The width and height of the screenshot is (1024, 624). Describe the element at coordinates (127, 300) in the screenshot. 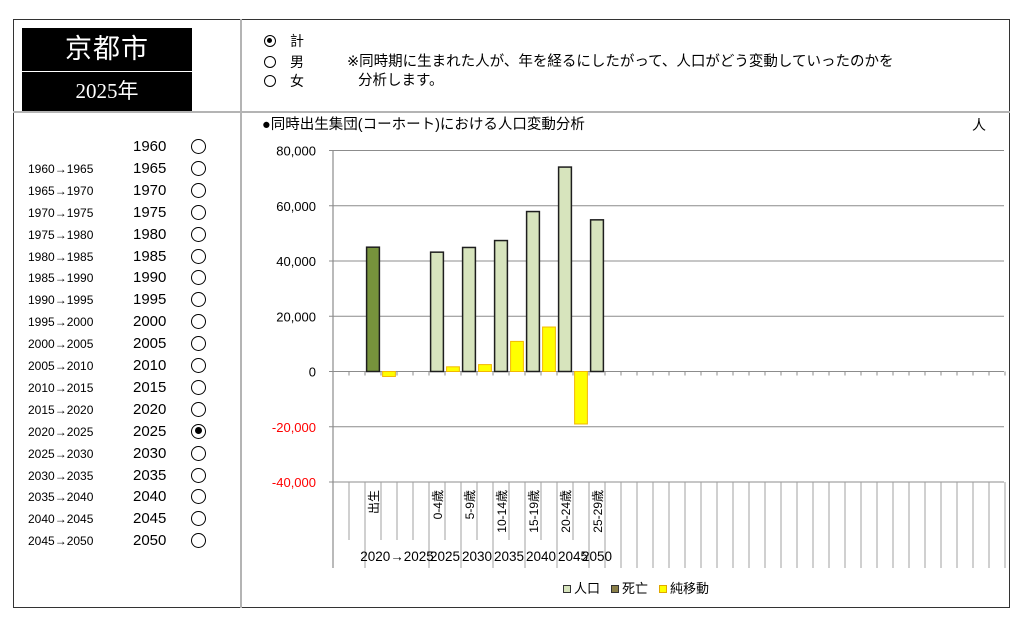

I see `year-row: 1990→1995 1995` at that location.